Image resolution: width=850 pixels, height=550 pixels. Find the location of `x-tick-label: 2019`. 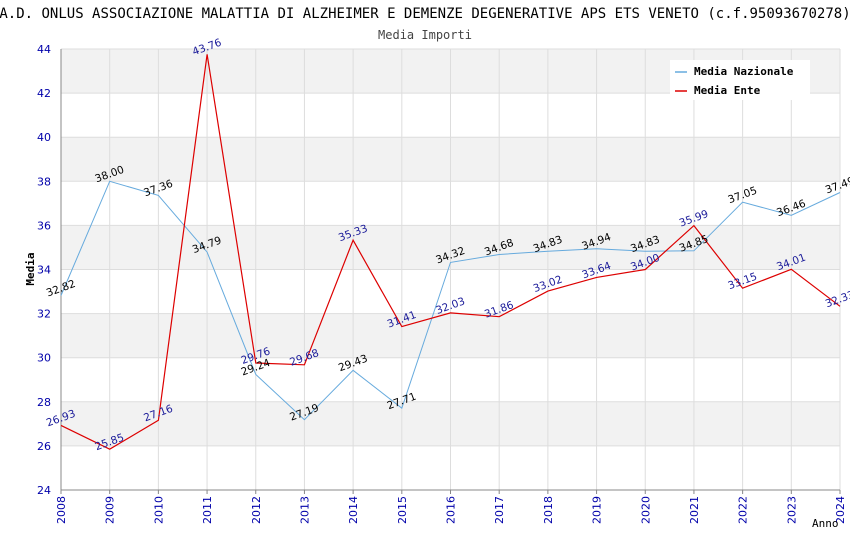

x-tick-label: 2019 is located at coordinates (597, 510).